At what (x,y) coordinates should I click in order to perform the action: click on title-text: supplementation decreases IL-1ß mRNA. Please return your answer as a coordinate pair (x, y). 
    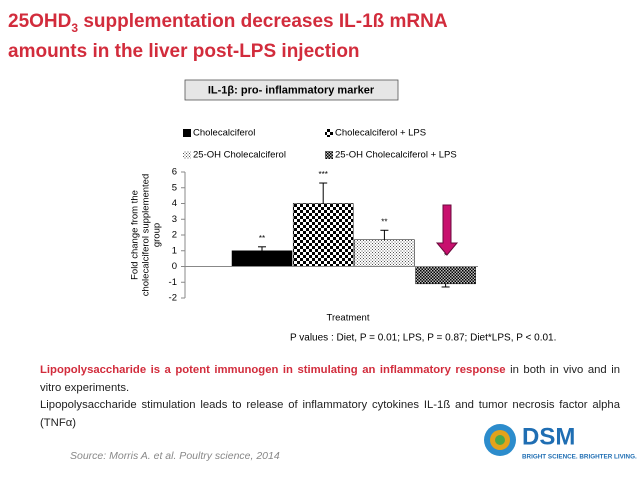
    Looking at the image, I should click on (263, 21).